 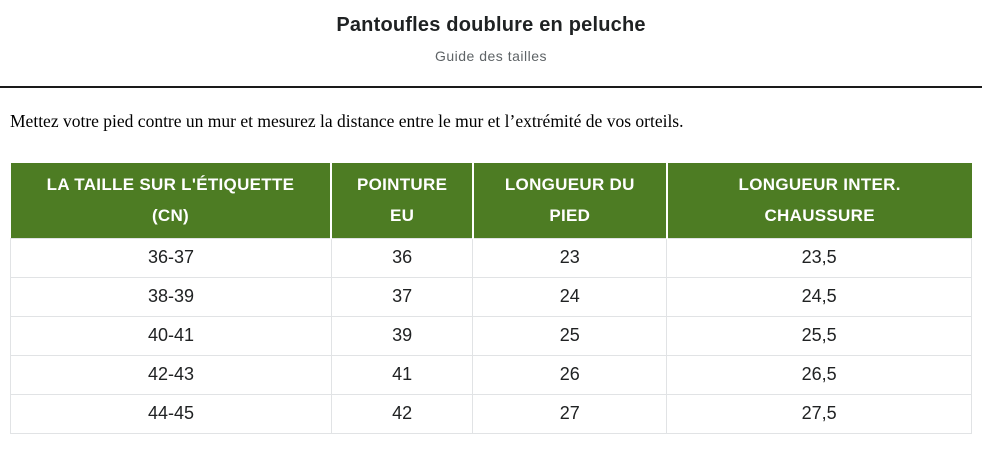 I want to click on table-cell: 36-37, so click(x=171, y=257).